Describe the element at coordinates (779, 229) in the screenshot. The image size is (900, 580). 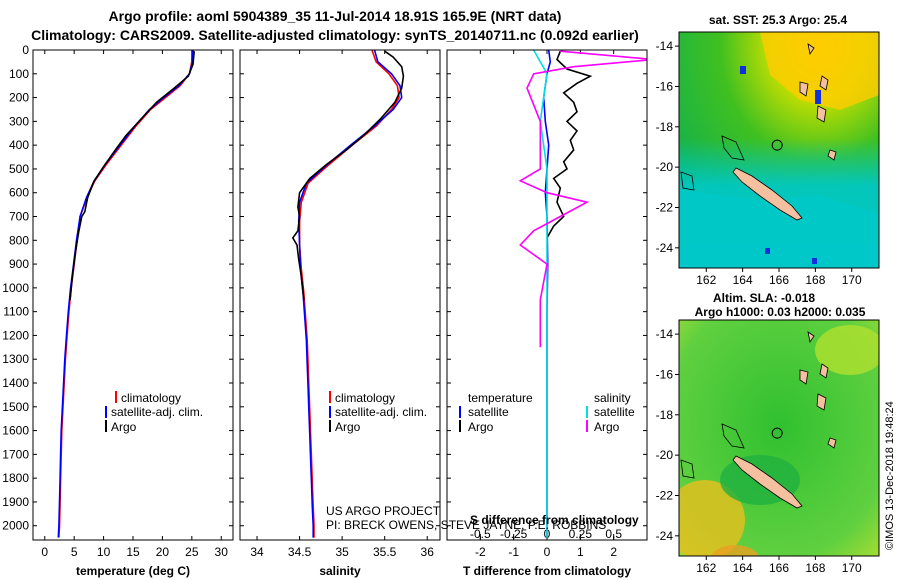
I see `sst-cool-tongue` at that location.